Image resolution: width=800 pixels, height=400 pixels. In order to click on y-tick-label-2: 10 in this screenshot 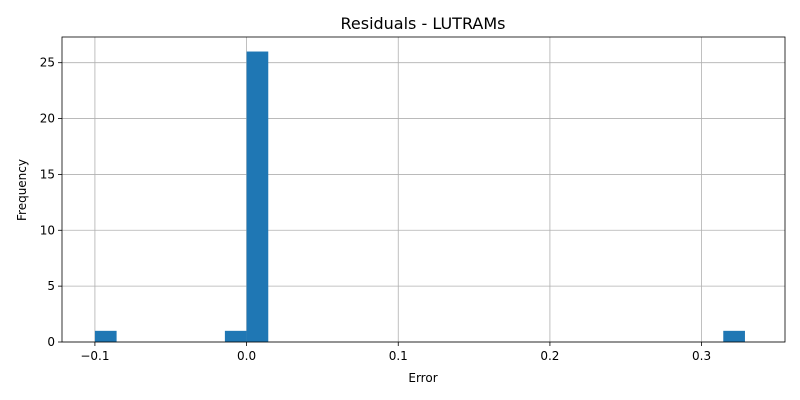, I will do `click(47, 230)`.